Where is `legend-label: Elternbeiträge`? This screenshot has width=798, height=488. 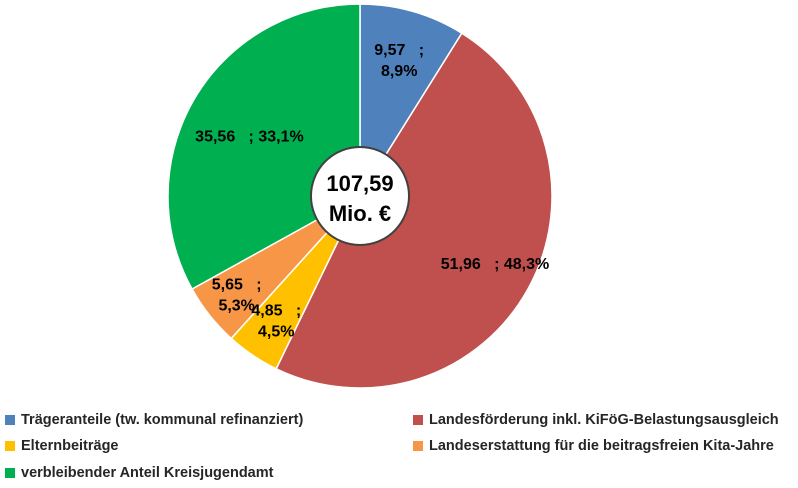 legend-label: Elternbeiträge is located at coordinates (70, 446).